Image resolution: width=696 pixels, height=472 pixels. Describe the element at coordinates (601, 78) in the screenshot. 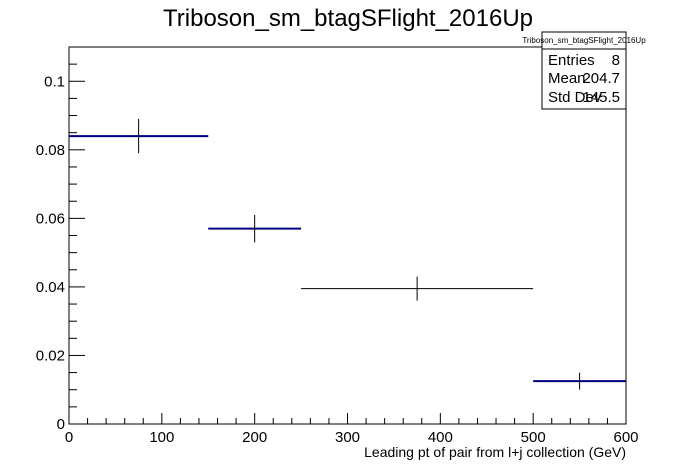

I see `stats-mean-value: 204.7` at that location.